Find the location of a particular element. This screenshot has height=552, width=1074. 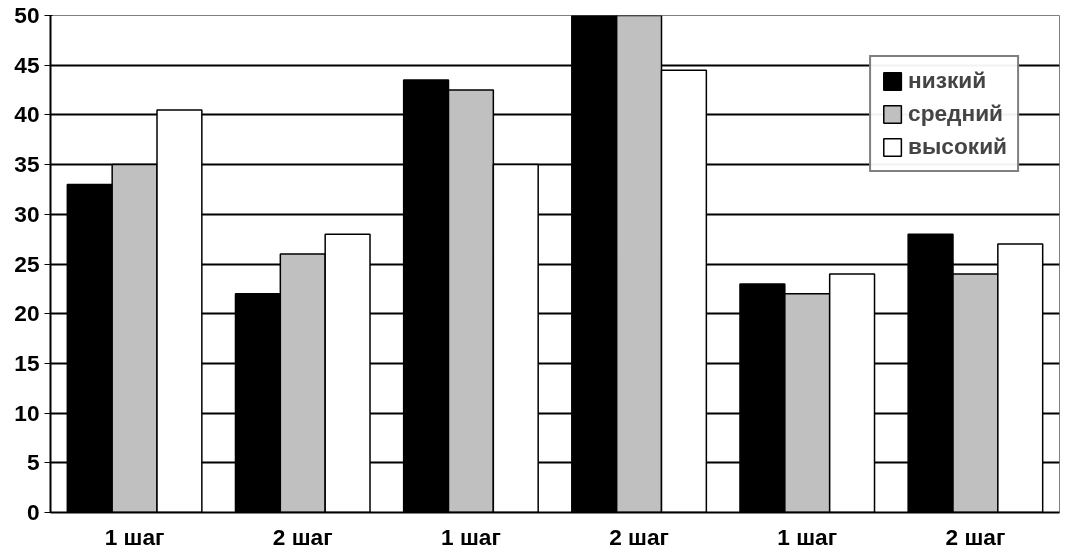

y-tick-label: 30 is located at coordinates (27, 213).